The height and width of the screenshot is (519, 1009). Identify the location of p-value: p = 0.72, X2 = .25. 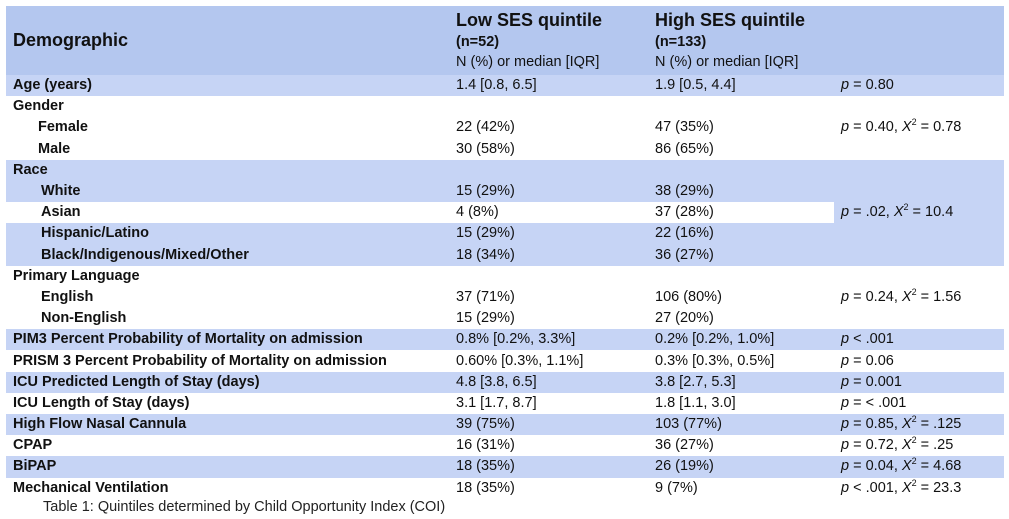
(897, 444).